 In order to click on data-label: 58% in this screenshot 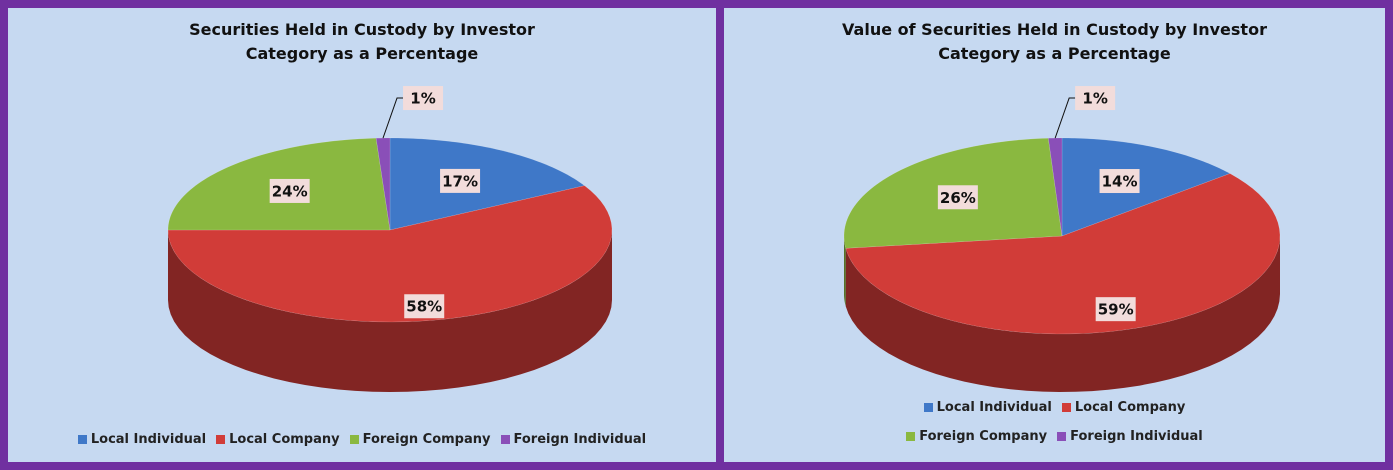, I will do `click(424, 307)`.